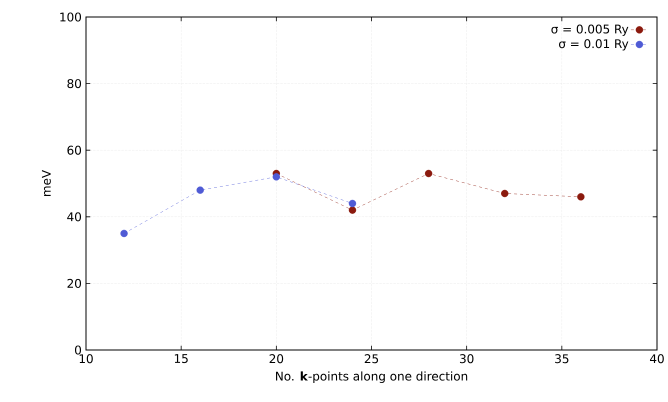 This screenshot has width=668, height=402. Describe the element at coordinates (74, 150) in the screenshot. I see `y-tick-label: 60` at that location.